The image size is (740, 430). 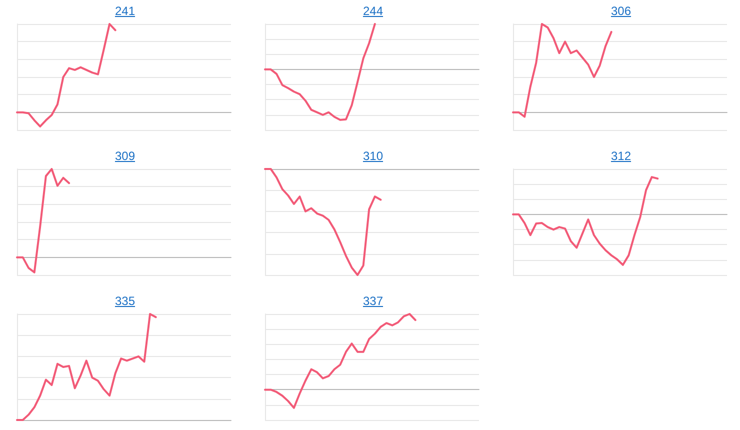 I want to click on chart-title: 306, so click(x=621, y=11).